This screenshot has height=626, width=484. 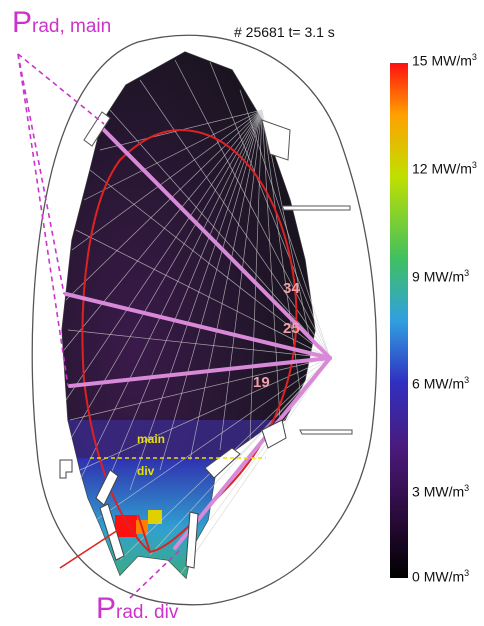 I want to click on colorbar-tick-15: 15 MW/m3, so click(x=444, y=60).